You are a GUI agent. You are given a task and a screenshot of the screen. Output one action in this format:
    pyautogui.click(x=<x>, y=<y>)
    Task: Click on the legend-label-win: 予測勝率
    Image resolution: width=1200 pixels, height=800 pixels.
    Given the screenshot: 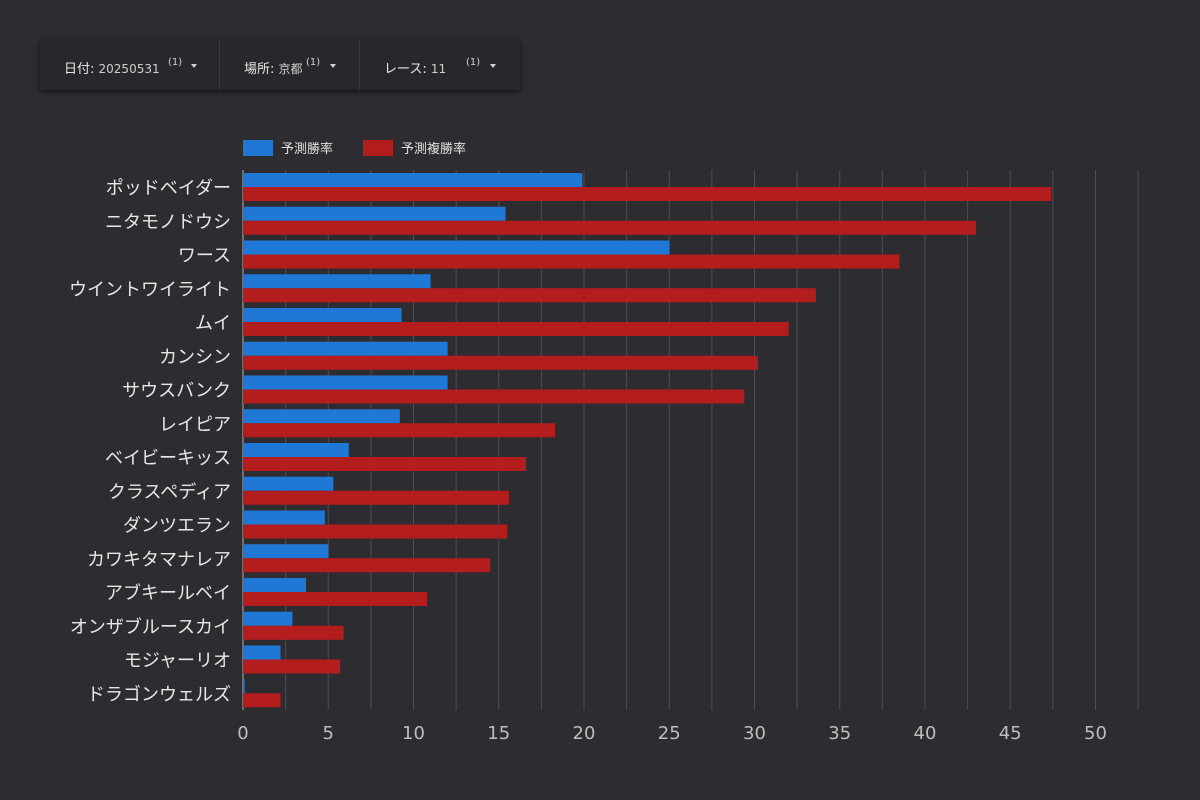 What is the action you would take?
    pyautogui.click(x=307, y=149)
    